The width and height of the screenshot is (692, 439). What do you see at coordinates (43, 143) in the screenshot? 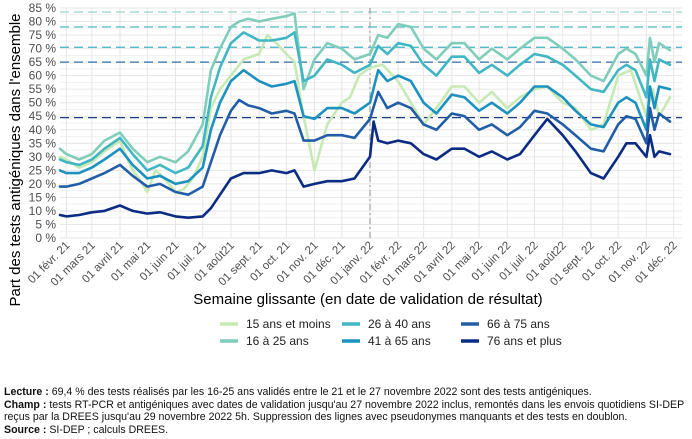
I see `y-tick-label: 35 %` at bounding box center [43, 143].